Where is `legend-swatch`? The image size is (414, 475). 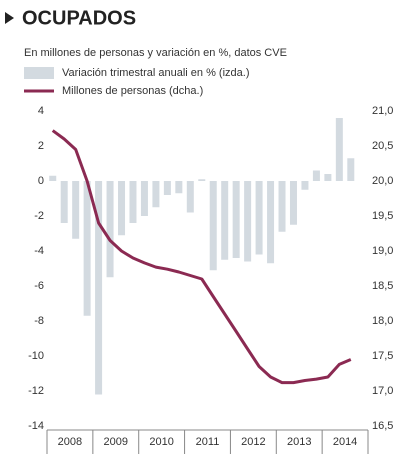 legend-swatch is located at coordinates (39, 73).